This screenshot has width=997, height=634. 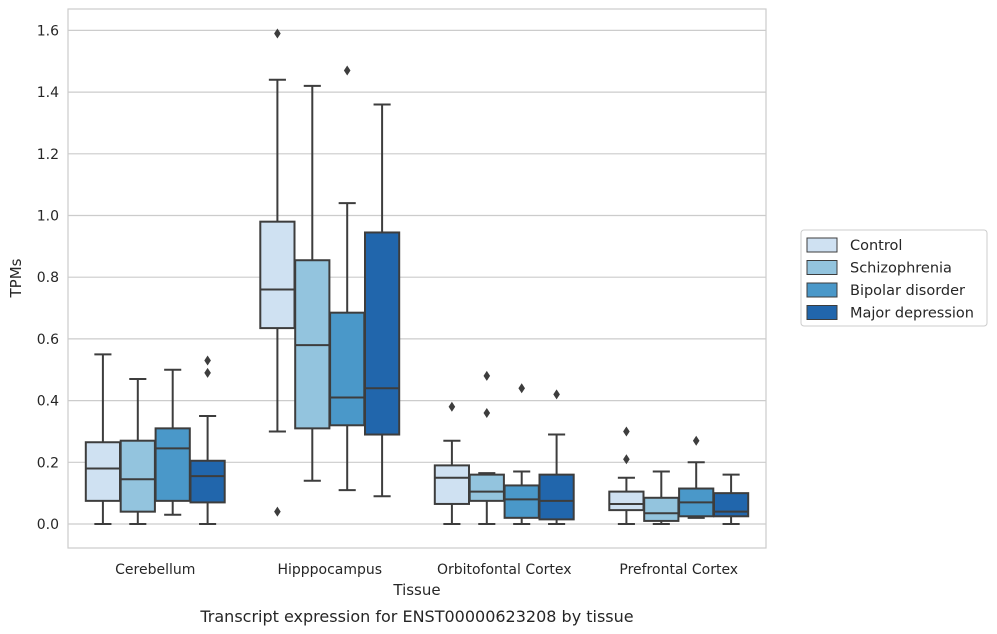 What do you see at coordinates (48, 525) in the screenshot?
I see `y-tick-label: 0.0` at bounding box center [48, 525].